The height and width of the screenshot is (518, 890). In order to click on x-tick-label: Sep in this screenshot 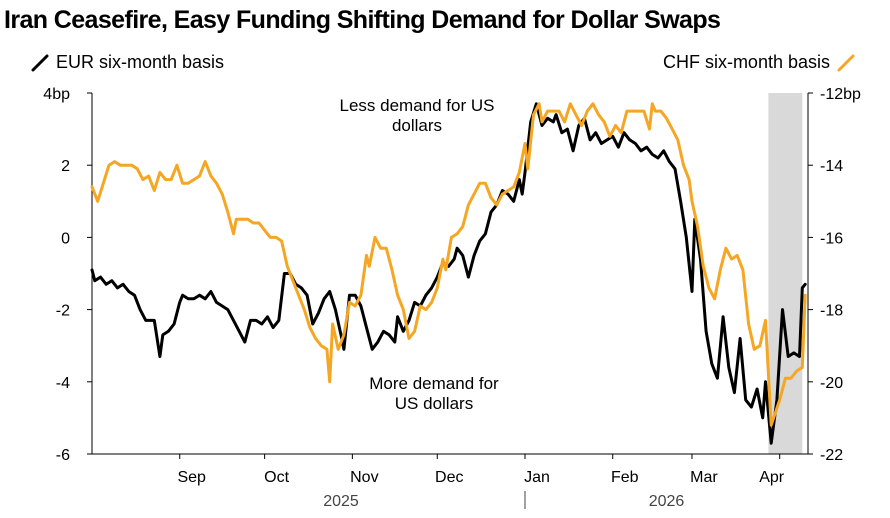, I will do `click(191, 477)`.